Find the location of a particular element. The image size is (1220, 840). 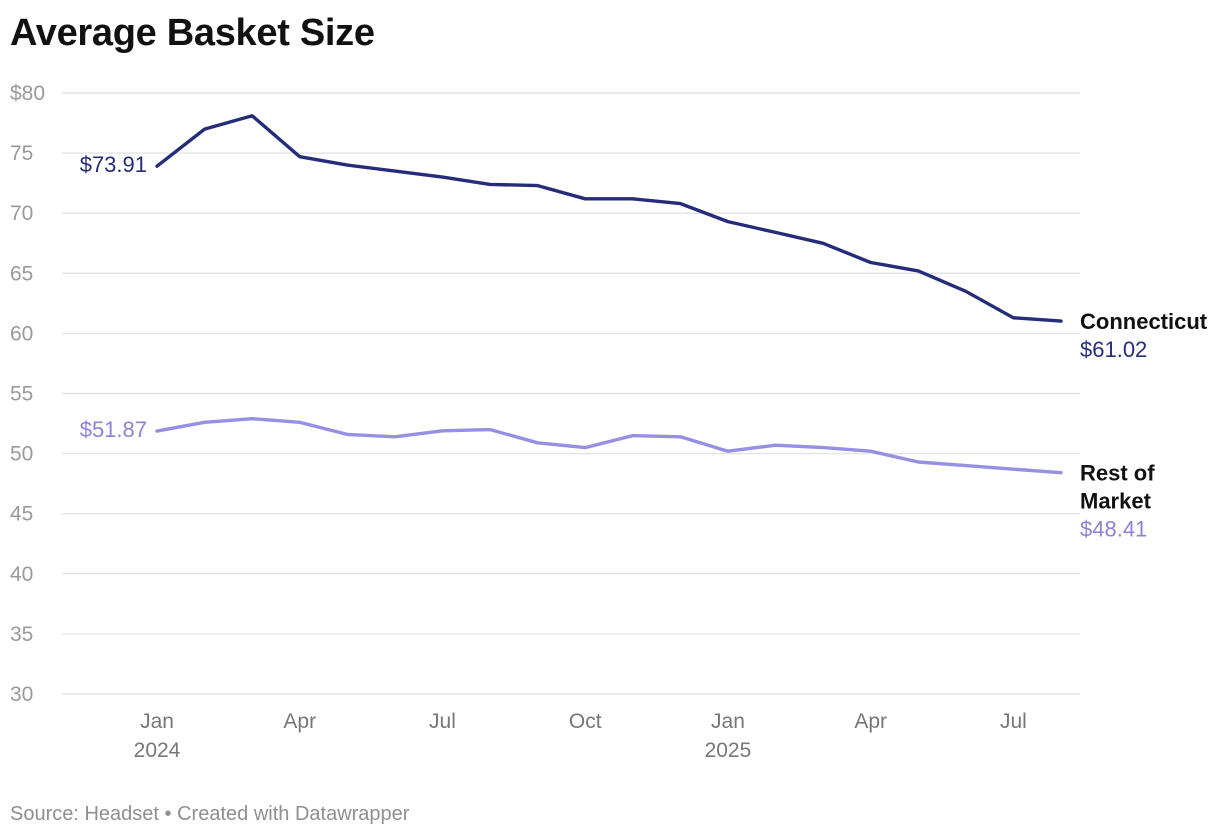

y-tick-label: 30 is located at coordinates (21, 694).